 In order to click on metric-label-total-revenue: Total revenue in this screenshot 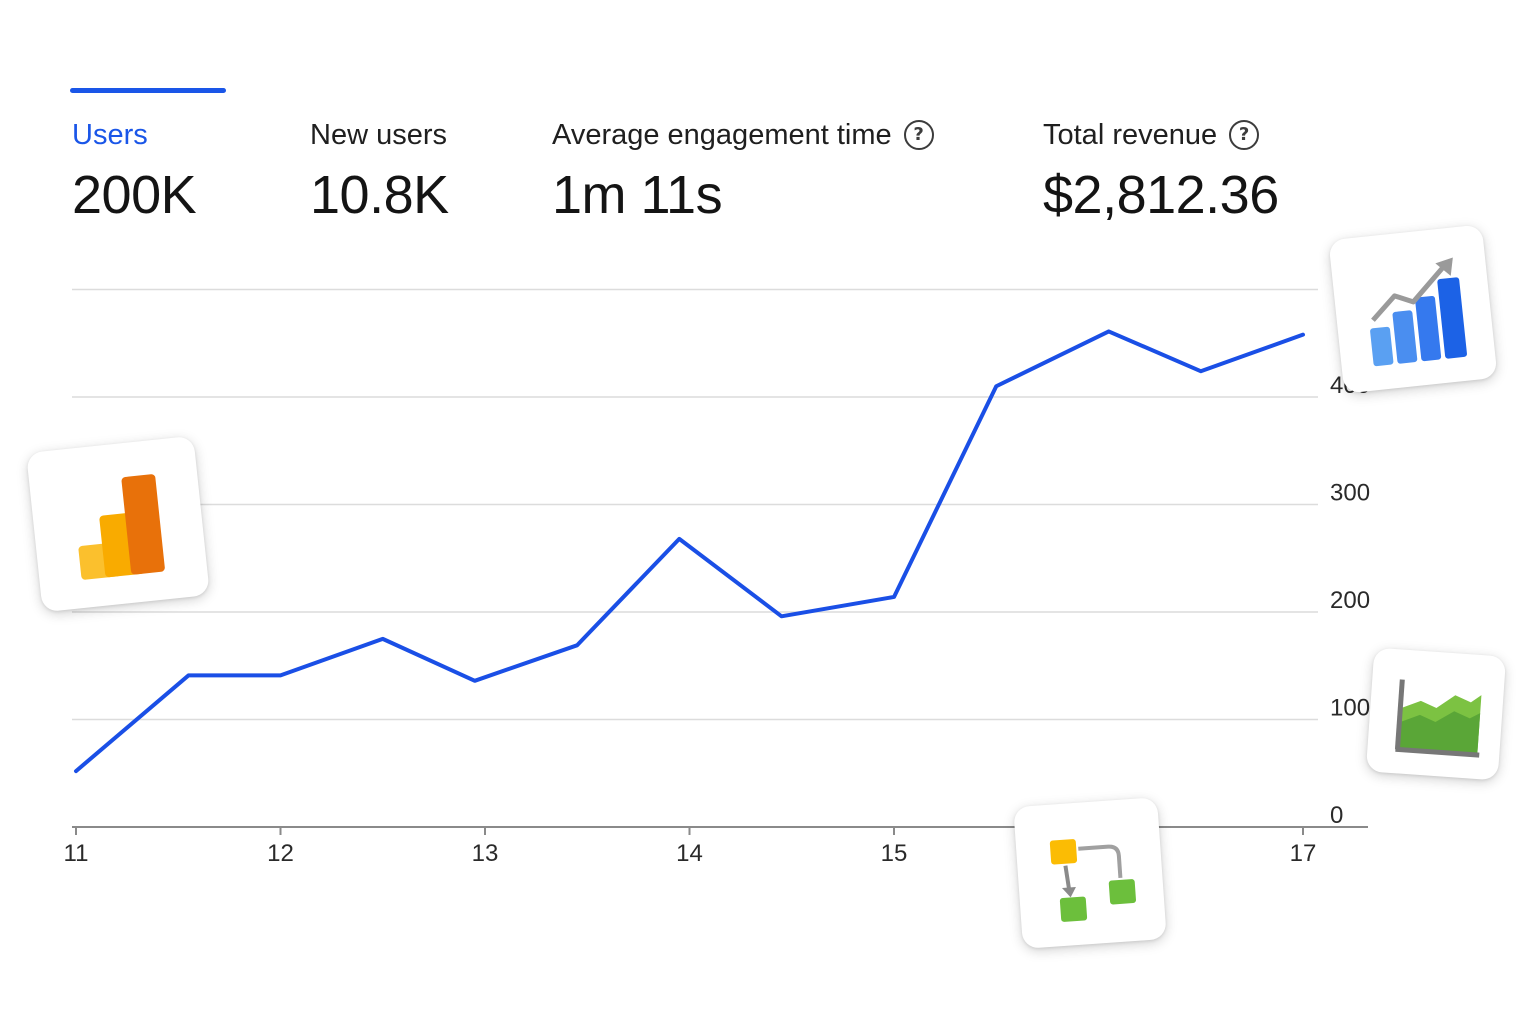, I will do `click(1130, 135)`.